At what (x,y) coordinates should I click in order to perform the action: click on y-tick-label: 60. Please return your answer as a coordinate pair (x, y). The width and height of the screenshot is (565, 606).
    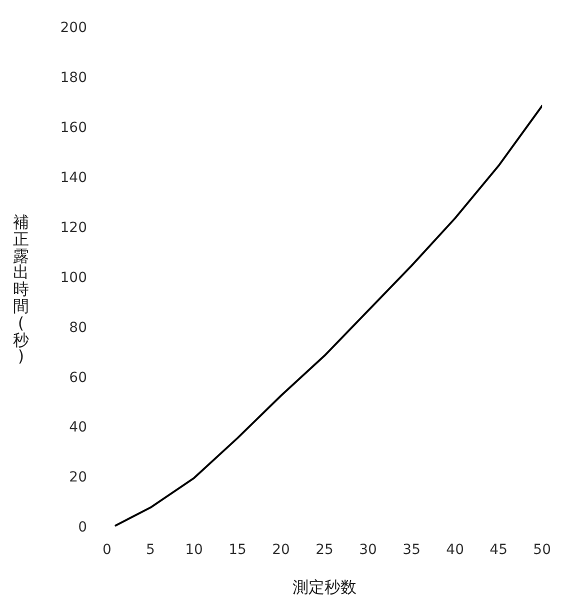
    Looking at the image, I should click on (78, 378).